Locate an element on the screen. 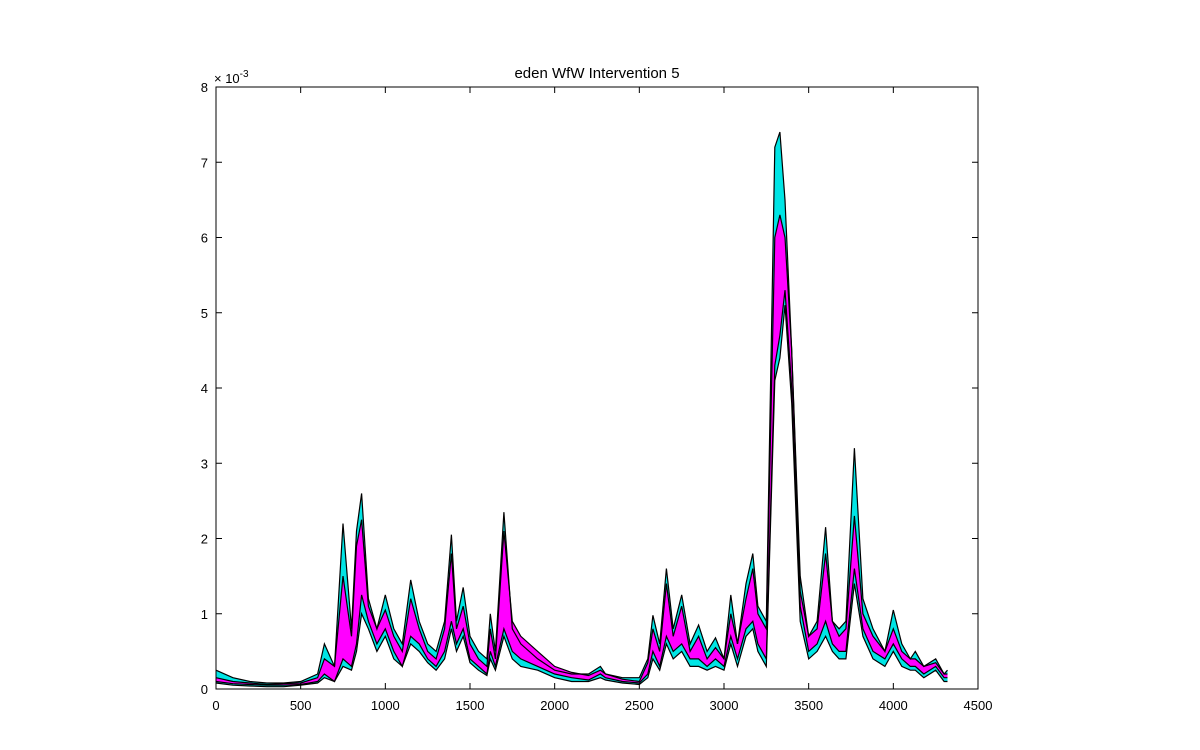 Image resolution: width=1200 pixels, height=750 pixels. y-exponent-base: × 10 is located at coordinates (227, 78).